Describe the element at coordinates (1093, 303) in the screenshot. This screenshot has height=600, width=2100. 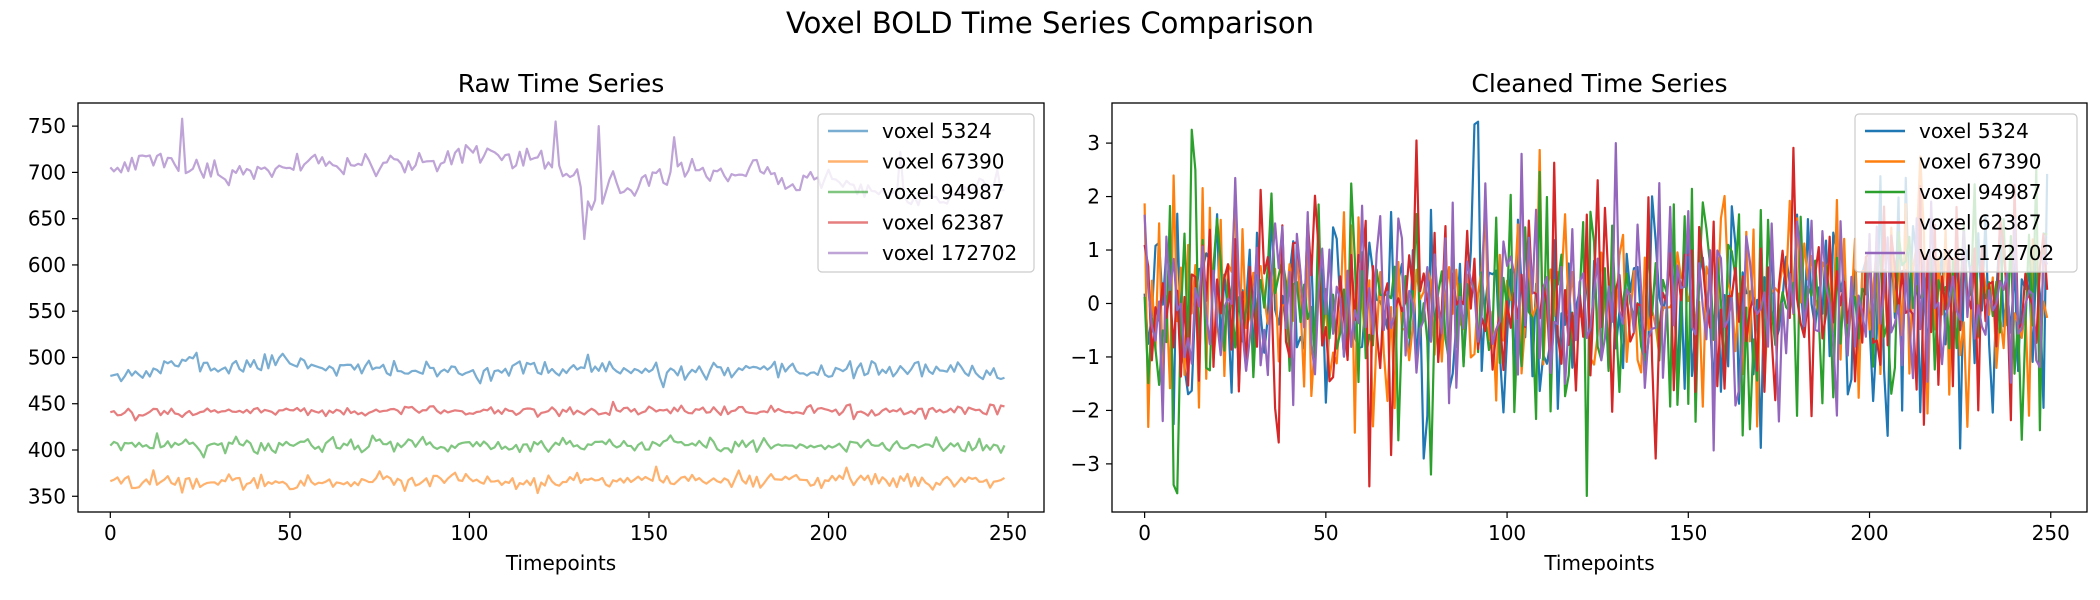
I see `cleaned-ytick-label: 0` at that location.